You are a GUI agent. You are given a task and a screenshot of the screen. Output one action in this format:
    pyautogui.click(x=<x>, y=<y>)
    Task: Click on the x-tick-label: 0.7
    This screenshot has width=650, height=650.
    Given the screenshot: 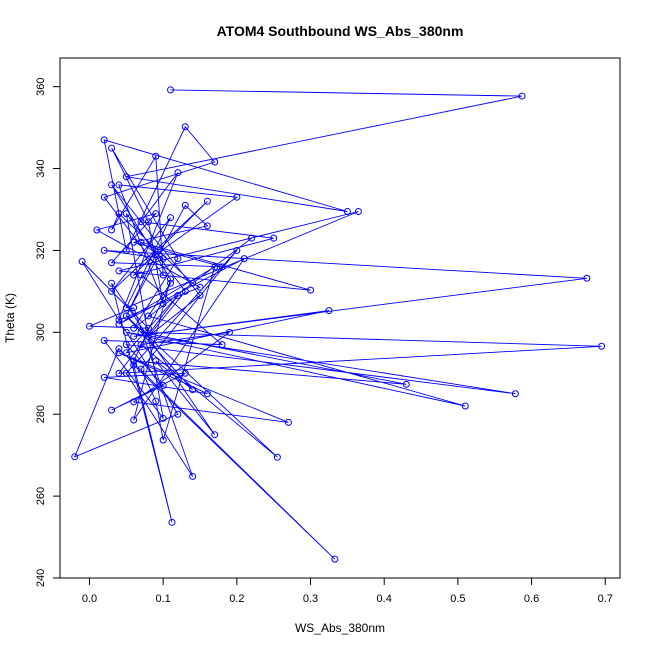 What is the action you would take?
    pyautogui.click(x=605, y=599)
    